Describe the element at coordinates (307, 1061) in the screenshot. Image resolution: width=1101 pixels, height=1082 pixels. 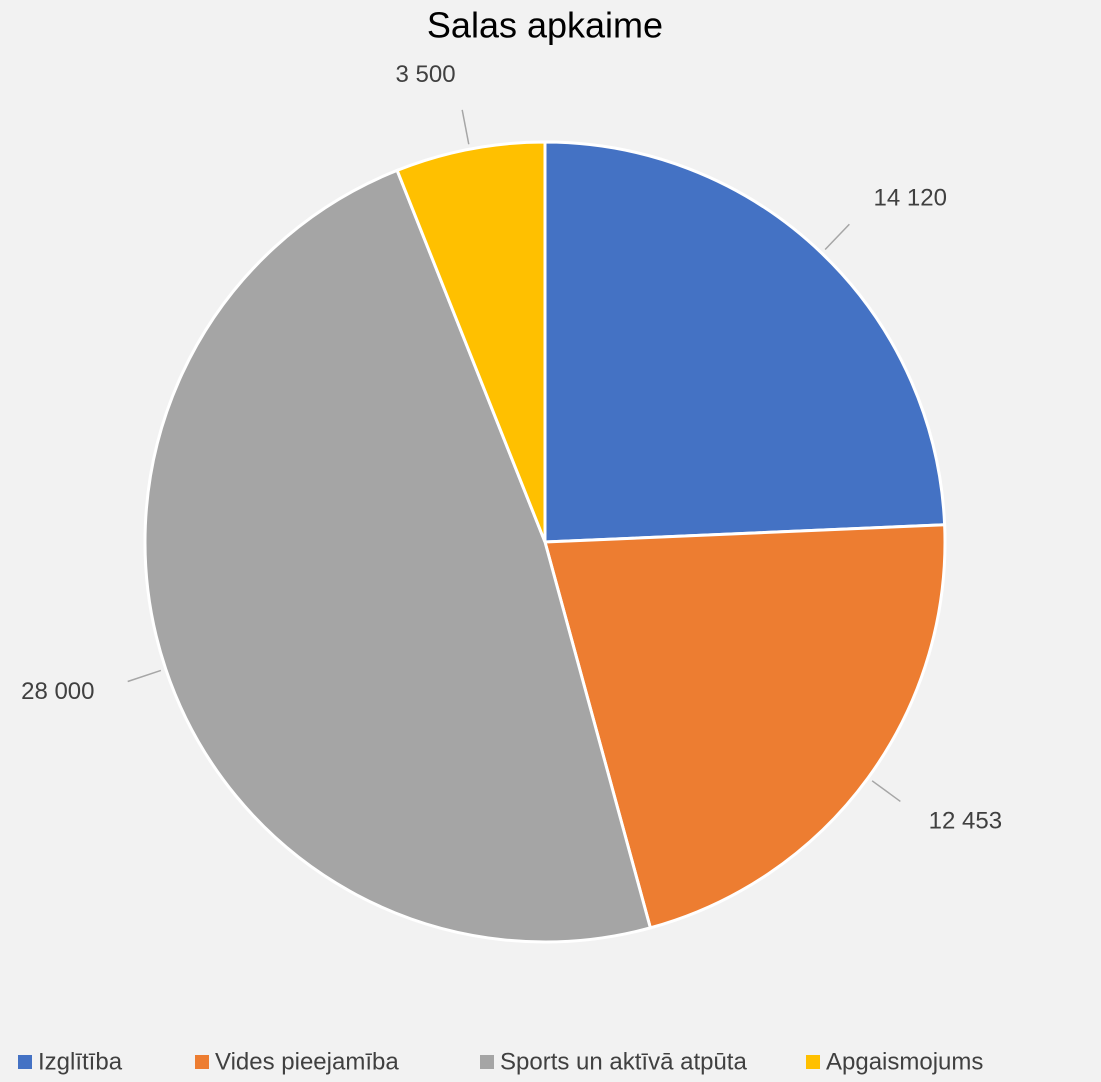
I see `legend-label: Vides pieejamība` at that location.